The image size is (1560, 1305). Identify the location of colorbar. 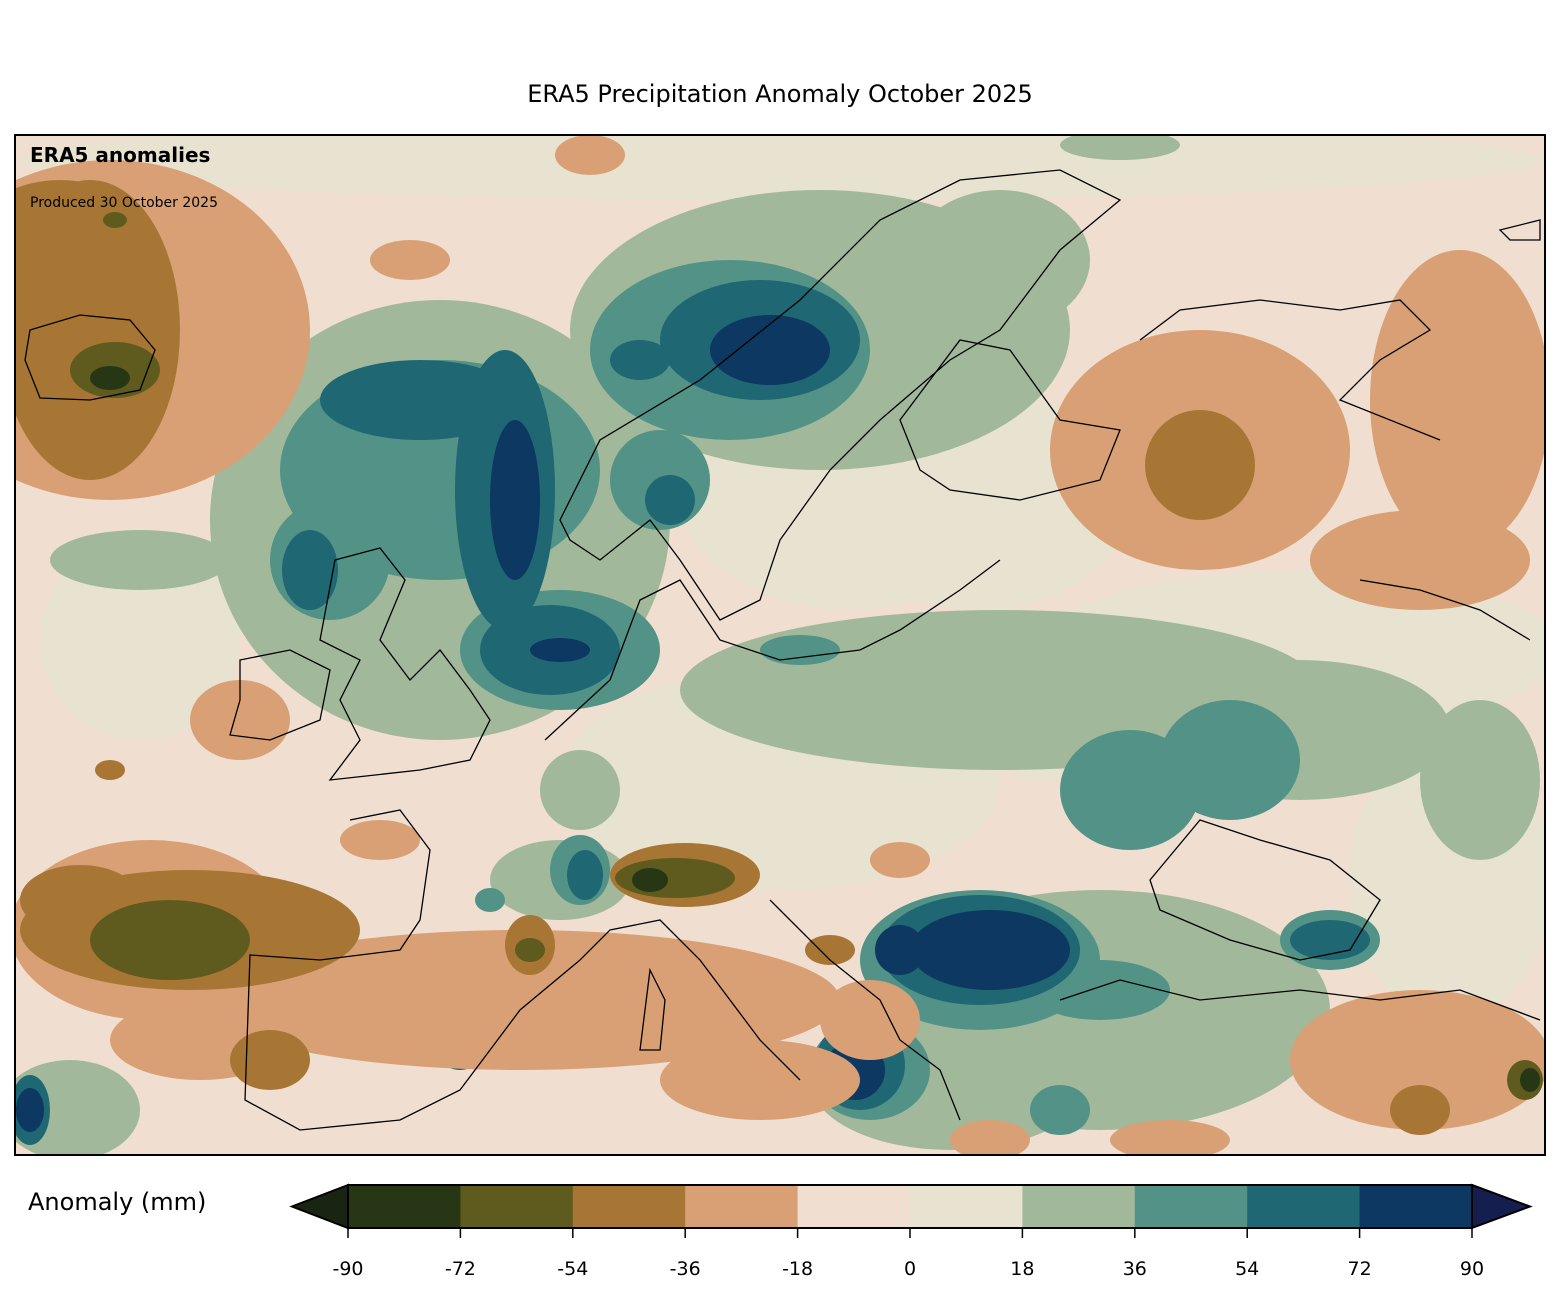
(911, 1210).